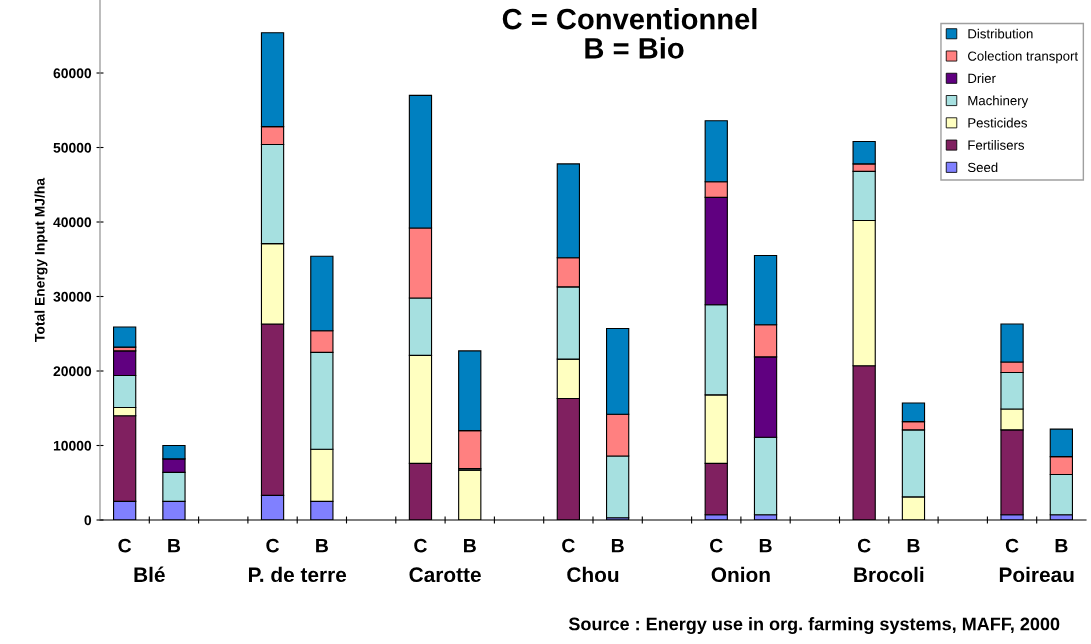  Describe the element at coordinates (72, 147) in the screenshot. I see `y-tick-label: 50000` at that location.